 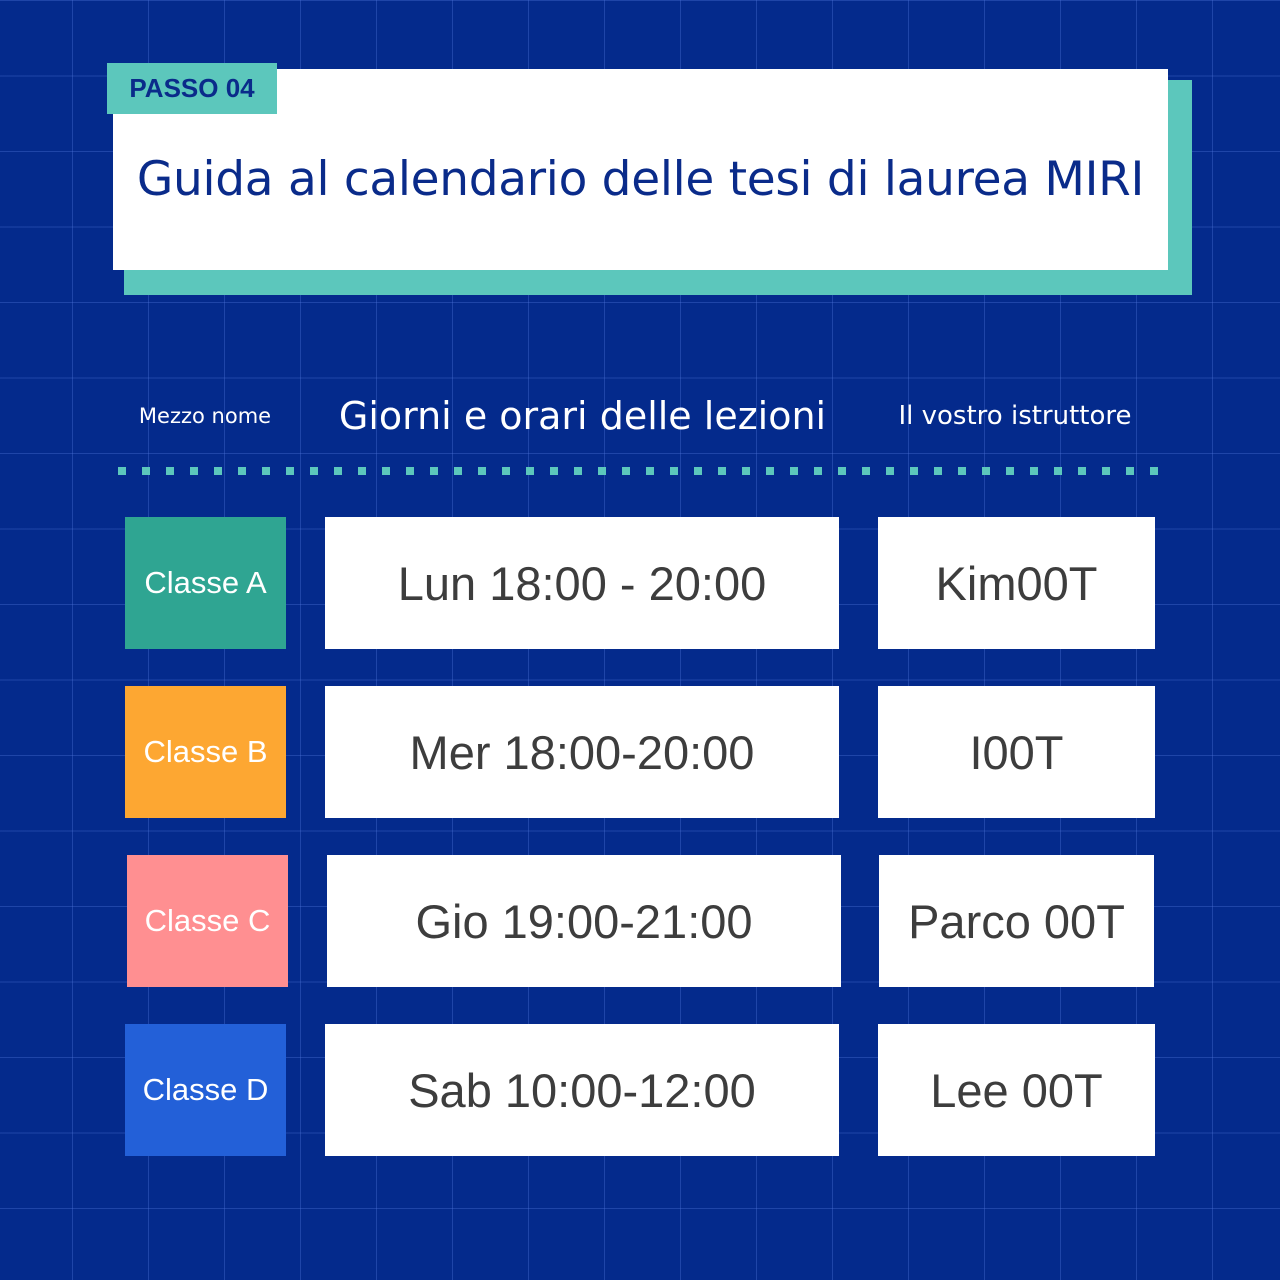 I want to click on header-schedule: Giorni e orari delle lezioni, so click(x=582, y=416).